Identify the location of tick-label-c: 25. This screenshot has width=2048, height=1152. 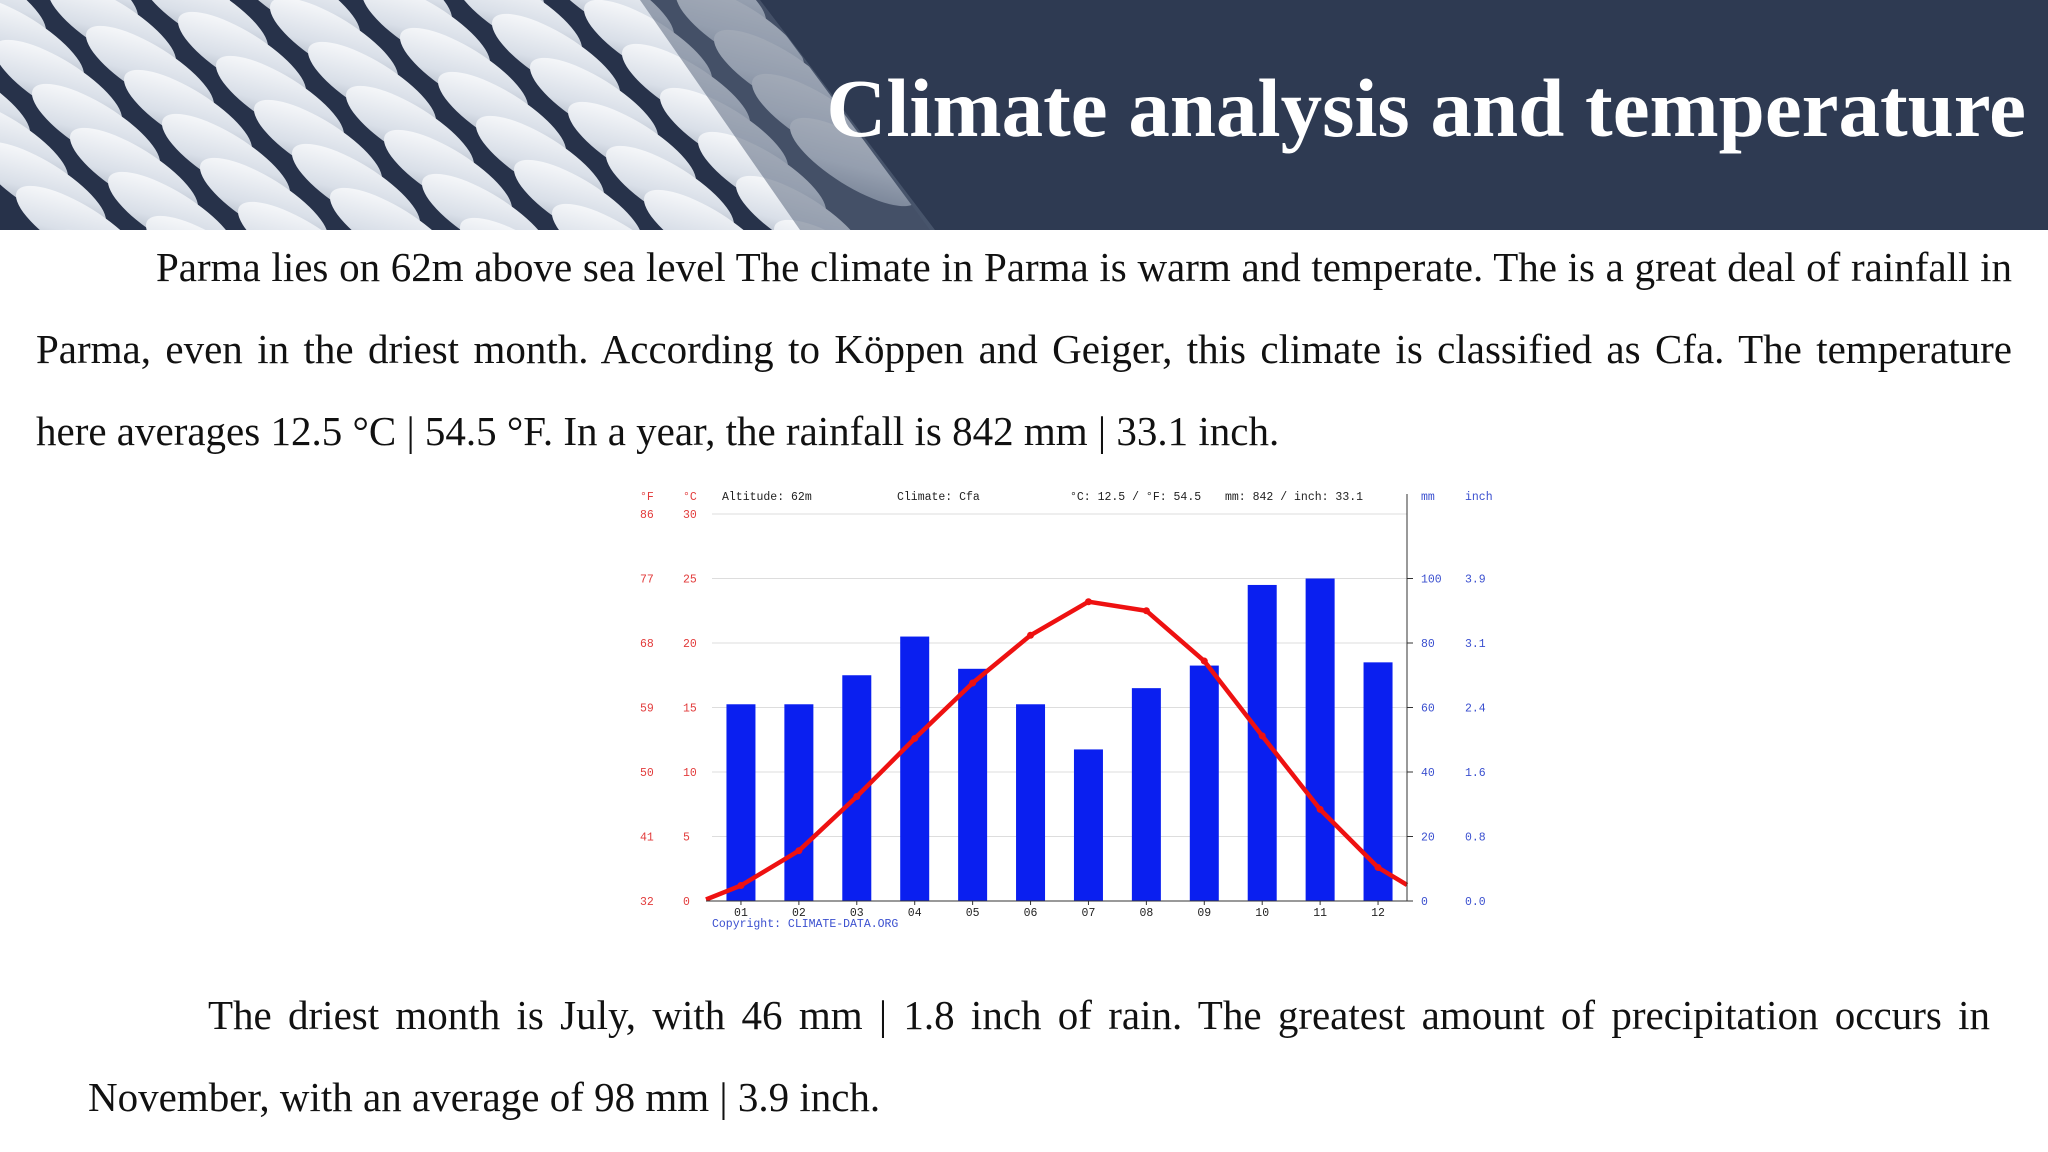
(690, 580).